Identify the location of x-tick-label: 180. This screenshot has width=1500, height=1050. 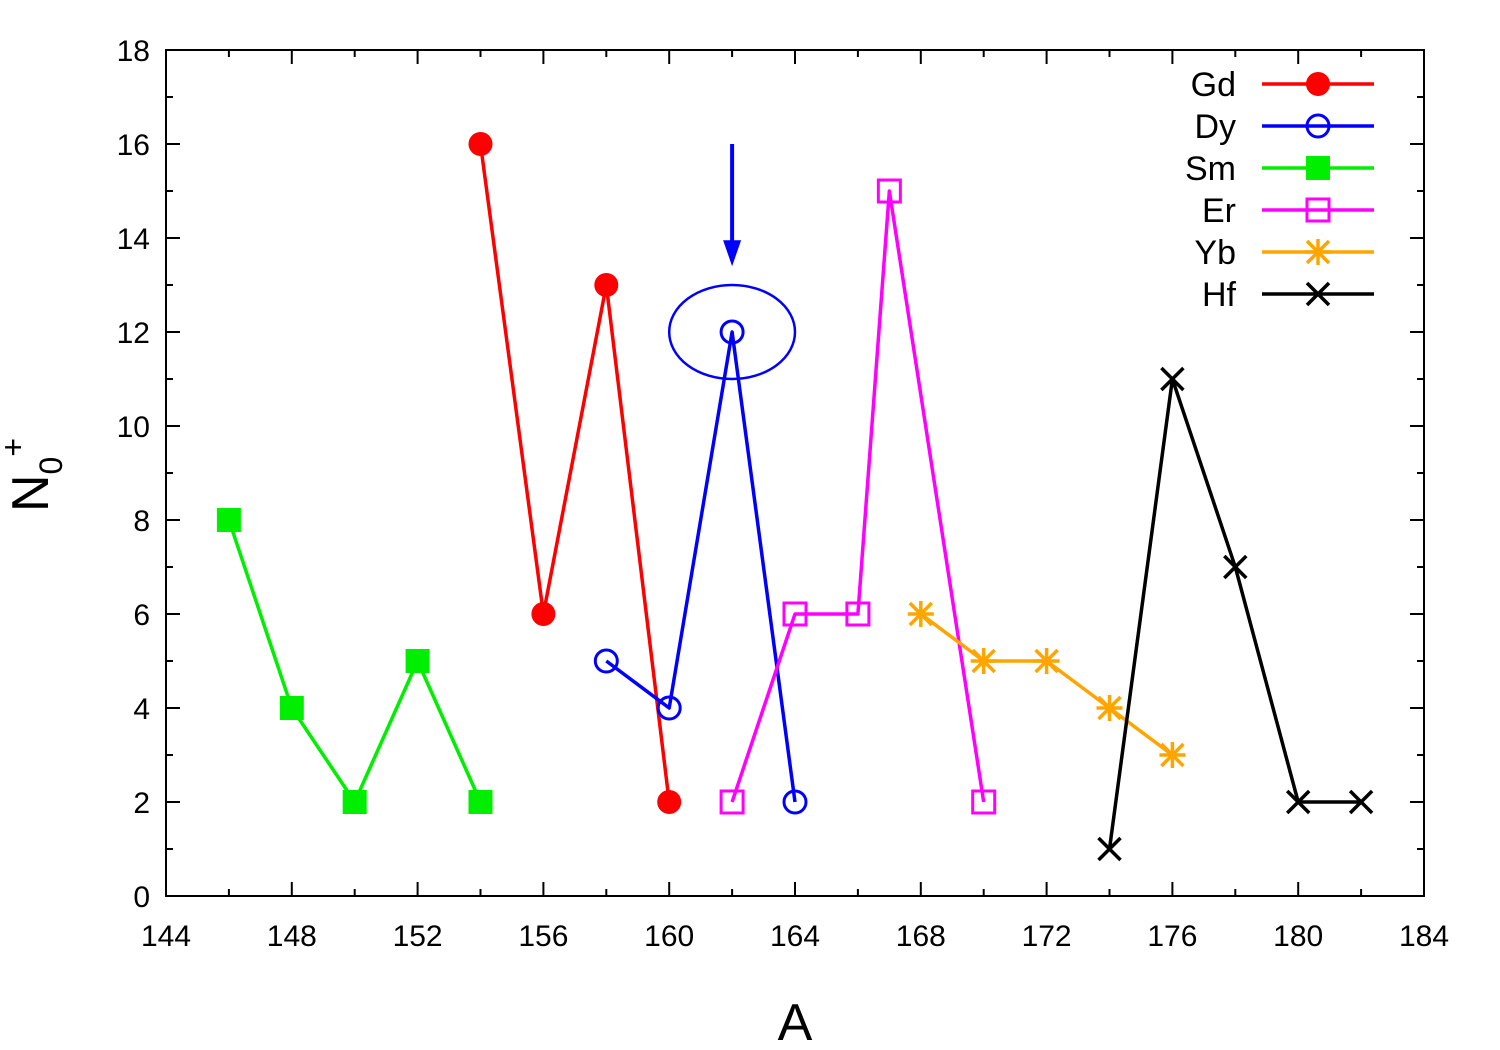
(1298, 936).